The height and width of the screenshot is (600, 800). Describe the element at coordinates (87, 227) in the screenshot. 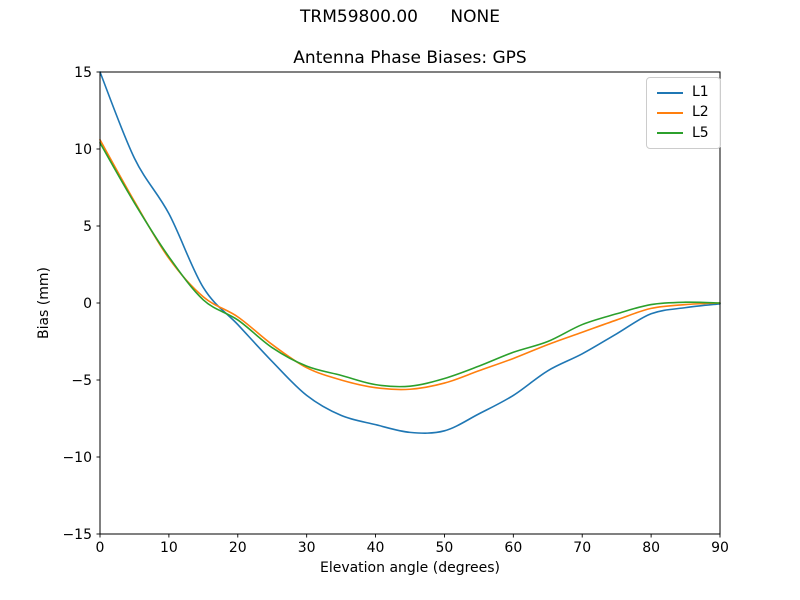

I see `y-tick-label: 5` at that location.